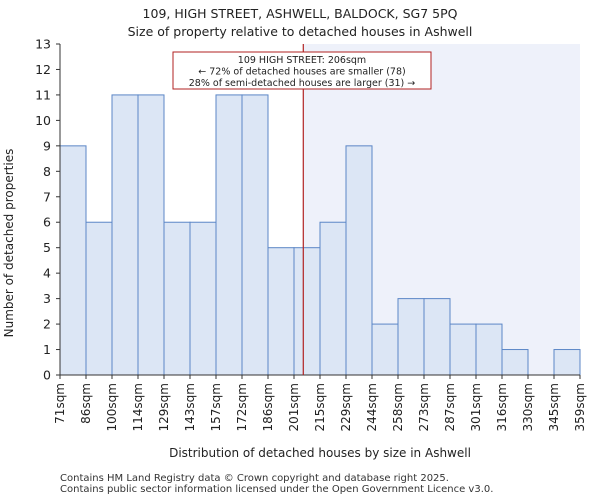  I want to click on y-tick-label: 5, so click(47, 247).